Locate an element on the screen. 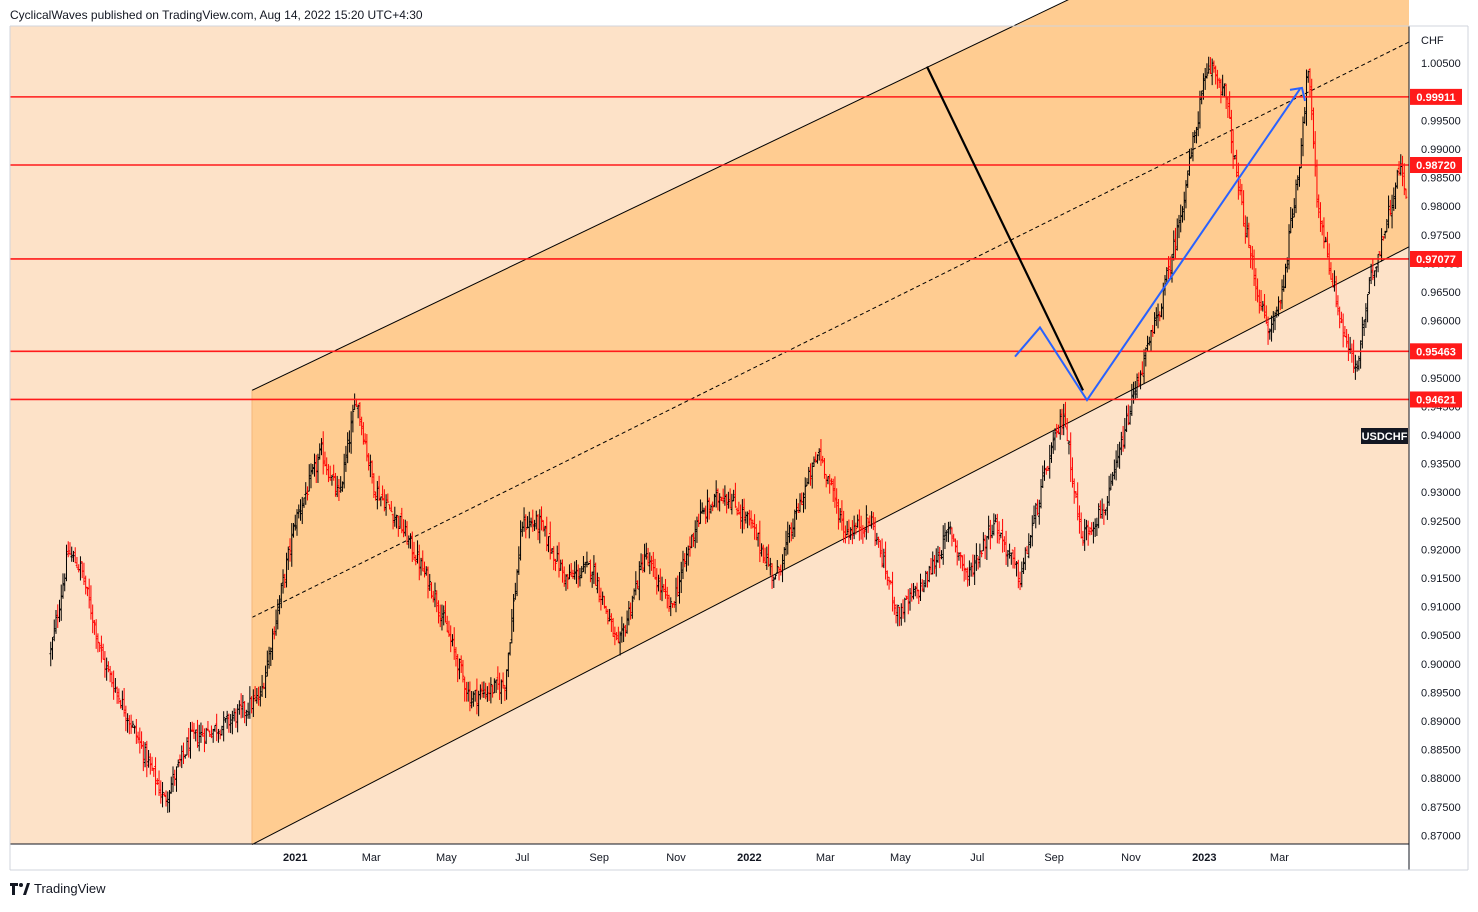 The image size is (1478, 912). y-tick-label: 0.94000 is located at coordinates (1441, 436).